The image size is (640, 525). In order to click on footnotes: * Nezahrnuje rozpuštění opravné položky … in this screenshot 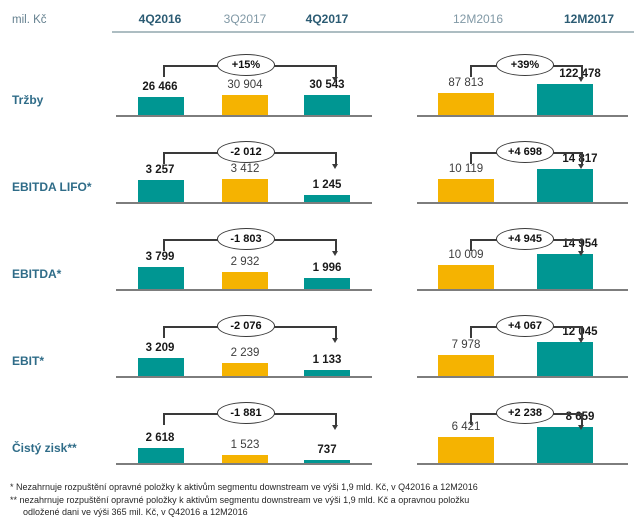, I will do `click(244, 500)`.